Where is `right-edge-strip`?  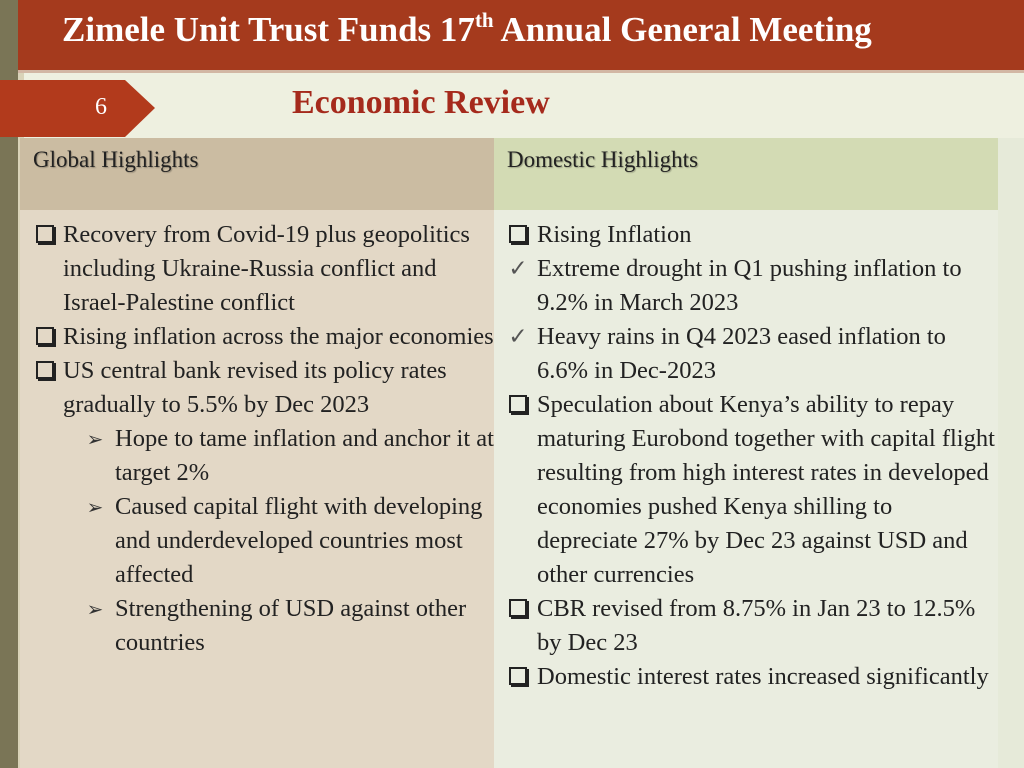
right-edge-strip is located at coordinates (1011, 453).